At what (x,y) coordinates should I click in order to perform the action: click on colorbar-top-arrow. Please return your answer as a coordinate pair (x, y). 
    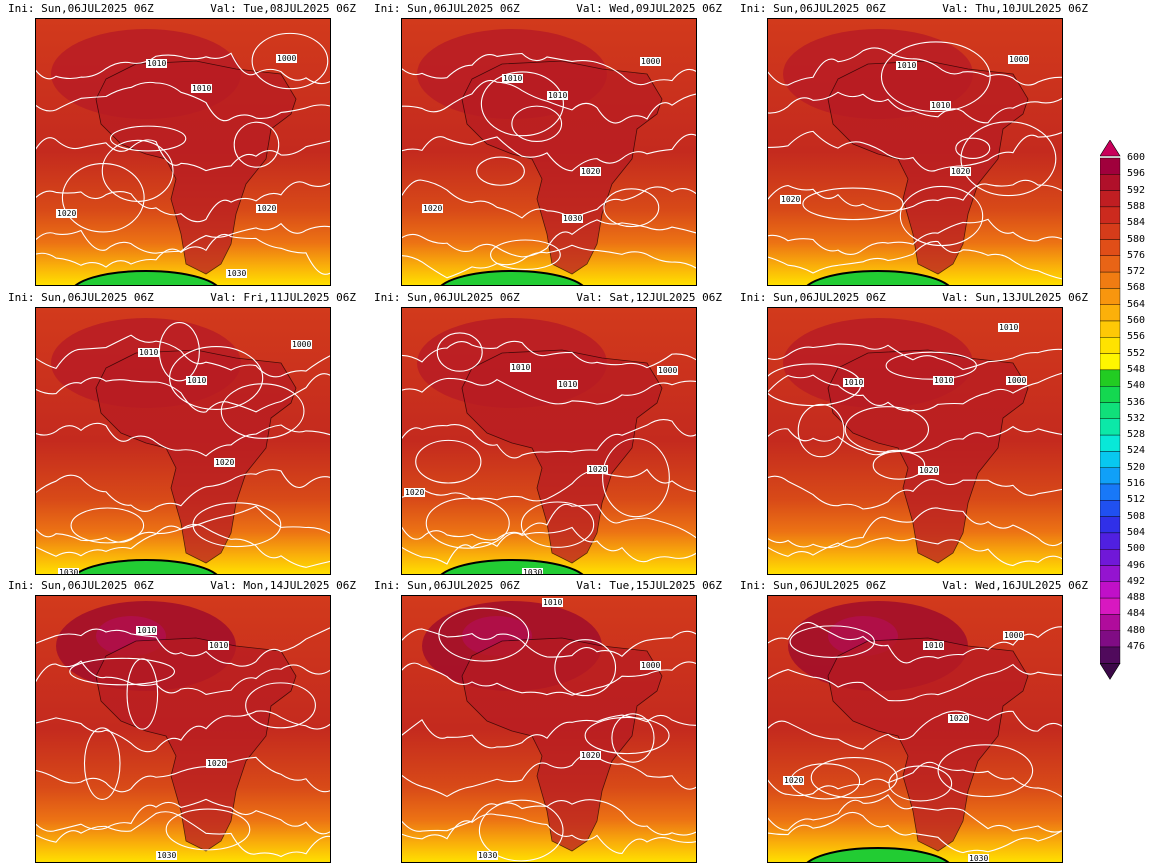
    Looking at the image, I should click on (1110, 148).